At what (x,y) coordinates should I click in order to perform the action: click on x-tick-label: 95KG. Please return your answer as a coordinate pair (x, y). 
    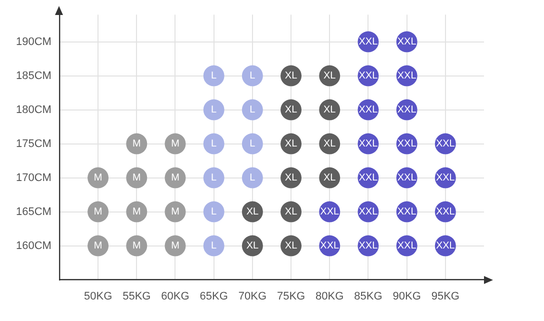
    Looking at the image, I should click on (445, 296).